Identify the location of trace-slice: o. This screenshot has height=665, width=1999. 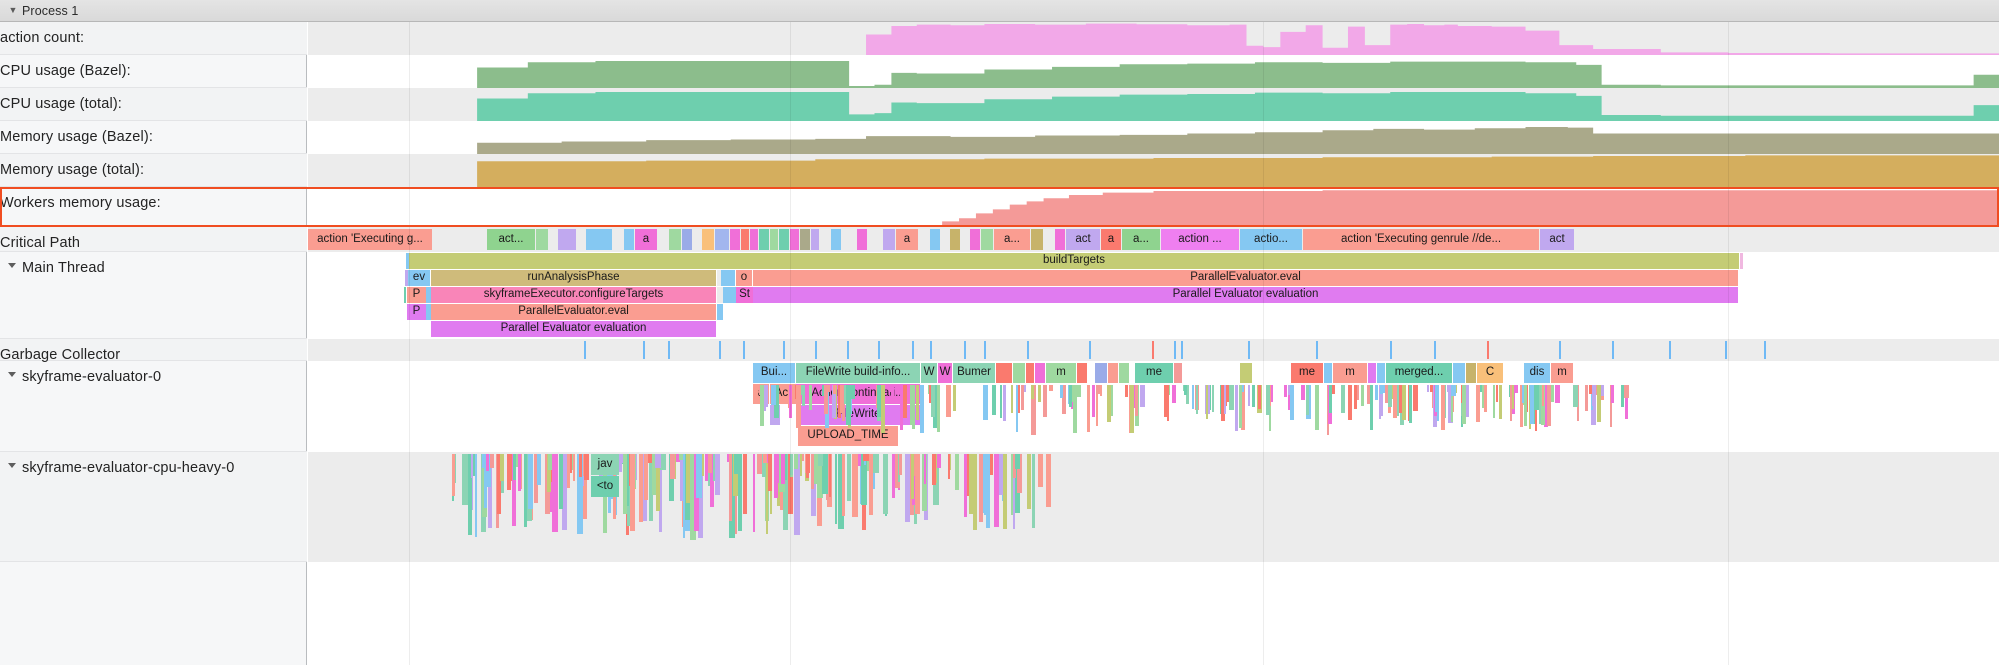
(744, 278).